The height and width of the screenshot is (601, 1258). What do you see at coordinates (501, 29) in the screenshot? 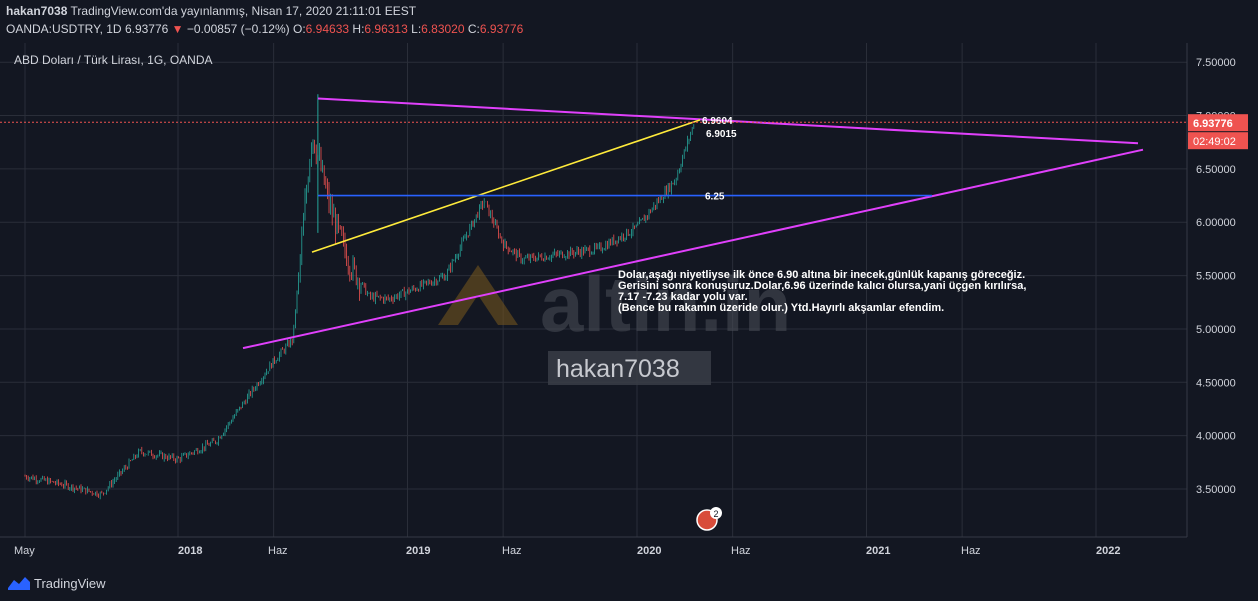
I see `close-value: 6.93776` at bounding box center [501, 29].